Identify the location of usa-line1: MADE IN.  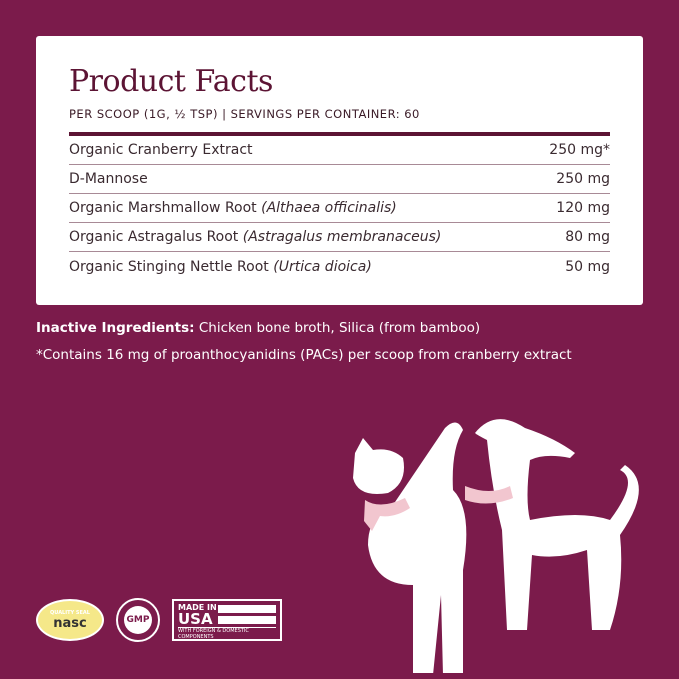
(197, 607).